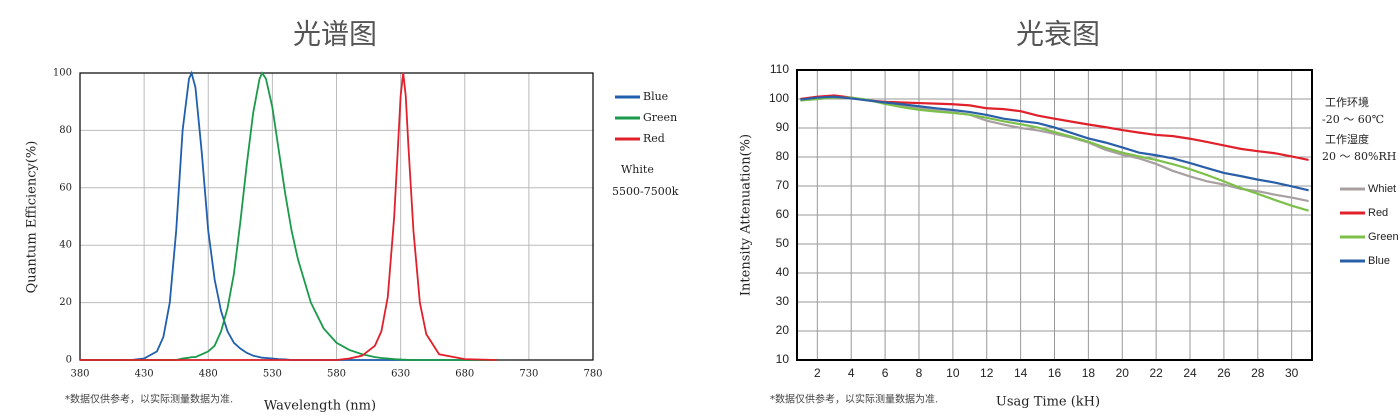  I want to click on y-axis-label: Intensity Attenuation(%), so click(746, 215).